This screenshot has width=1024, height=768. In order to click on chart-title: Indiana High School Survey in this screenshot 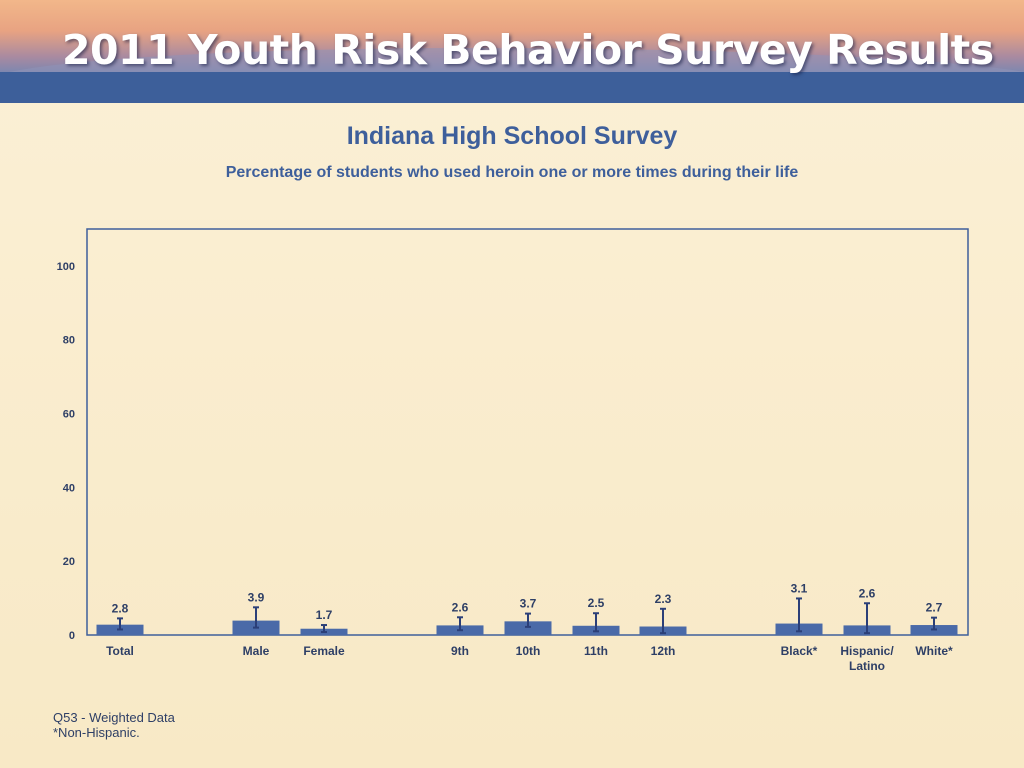, I will do `click(512, 136)`.